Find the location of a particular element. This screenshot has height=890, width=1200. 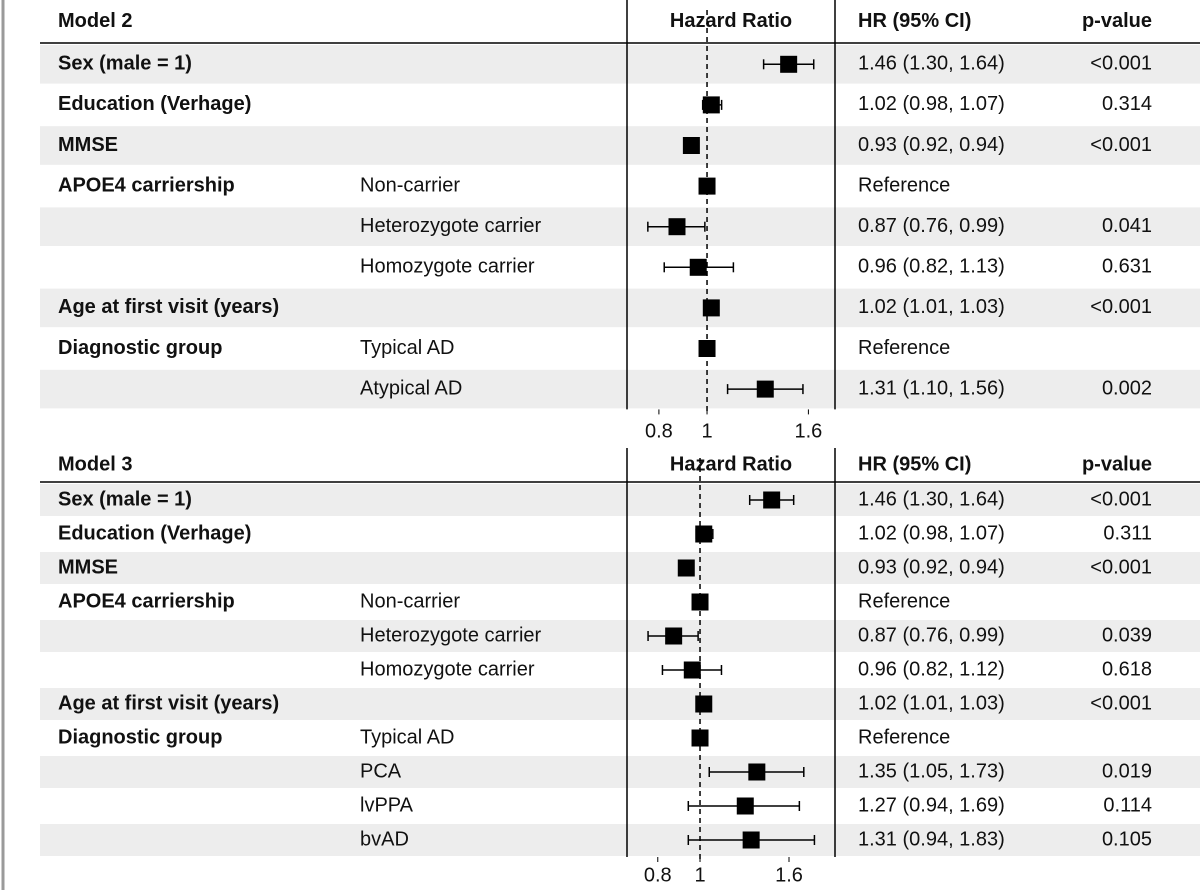

panel-title: Model 3 is located at coordinates (95, 464).